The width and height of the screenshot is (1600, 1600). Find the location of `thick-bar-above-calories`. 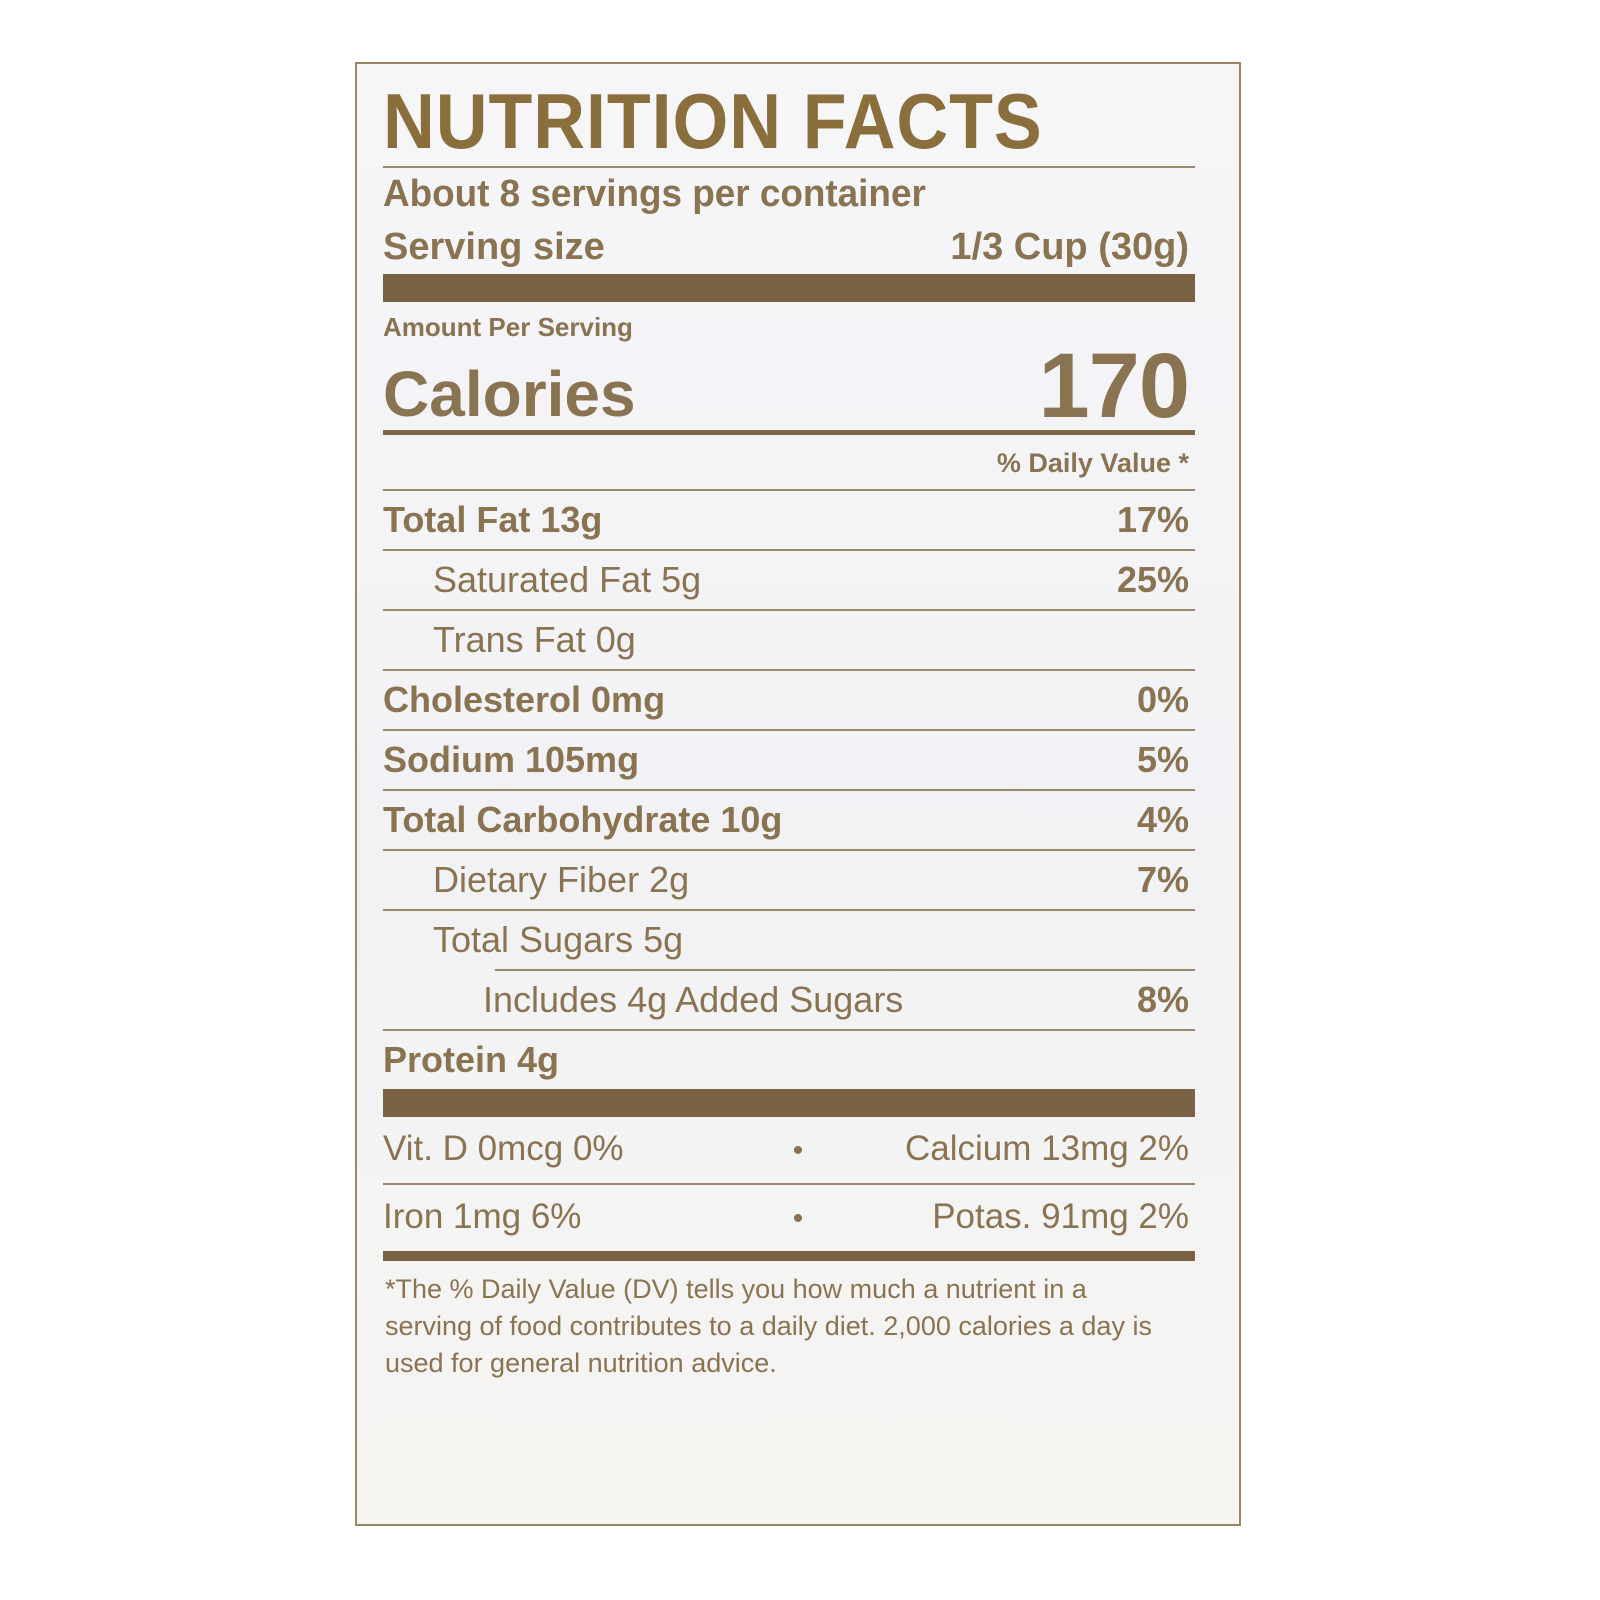

thick-bar-above-calories is located at coordinates (789, 288).